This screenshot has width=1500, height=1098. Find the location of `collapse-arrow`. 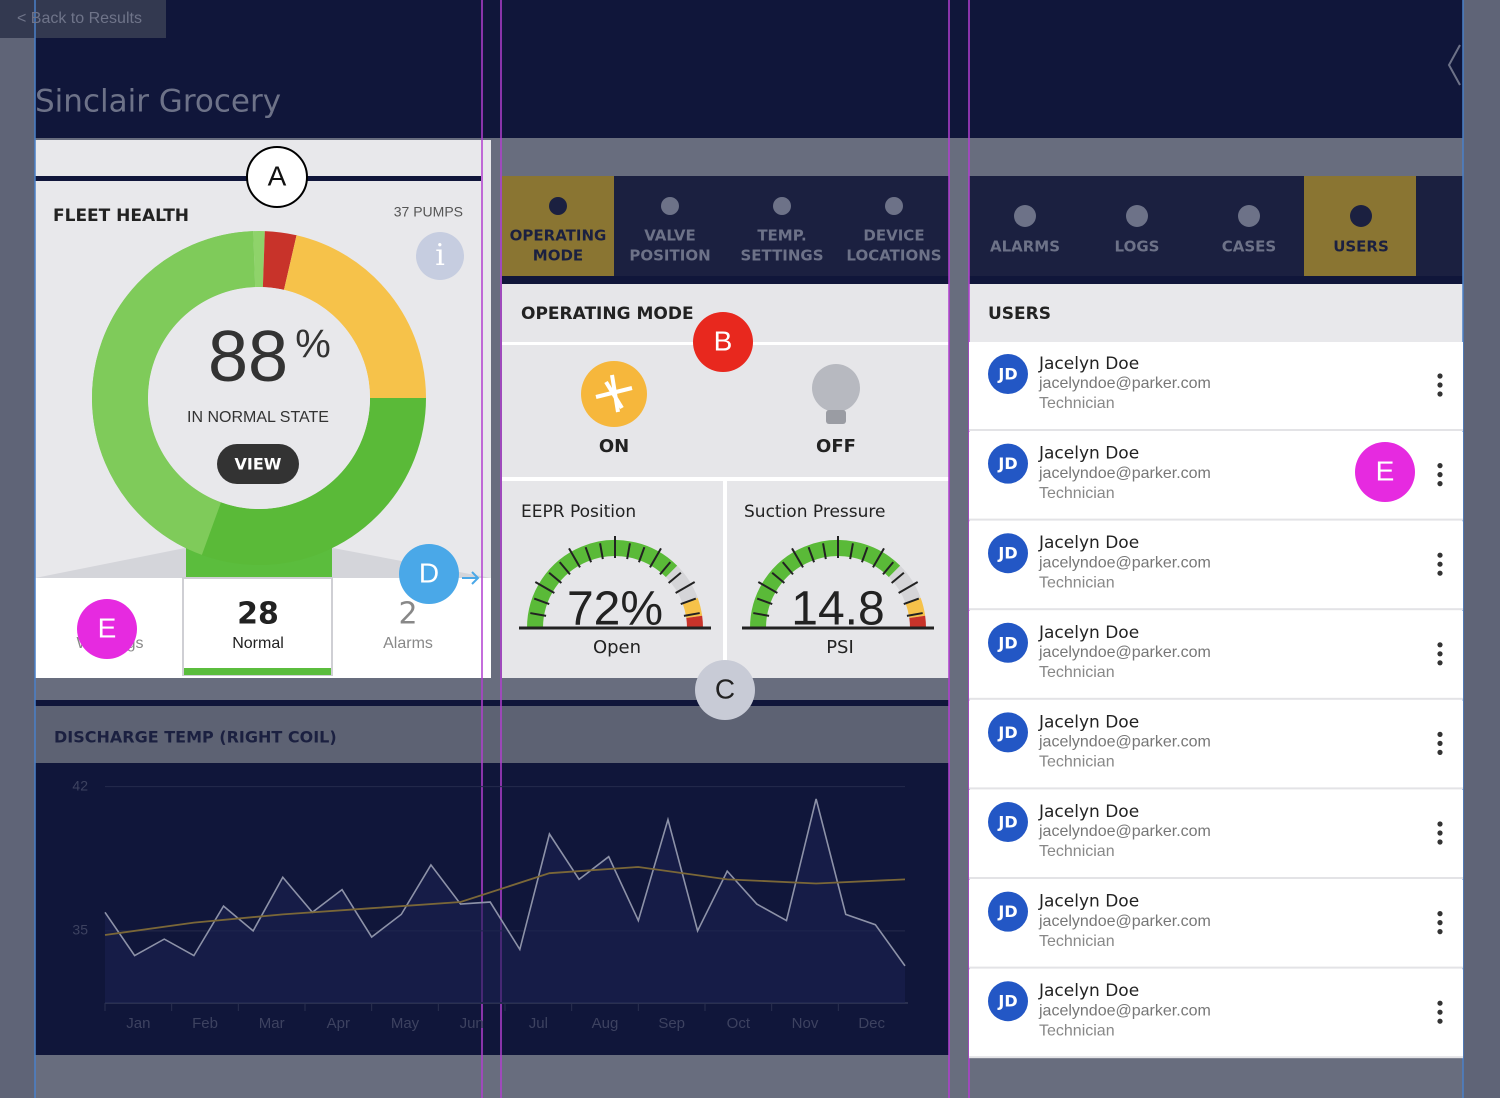

collapse-arrow is located at coordinates (1454, 65).